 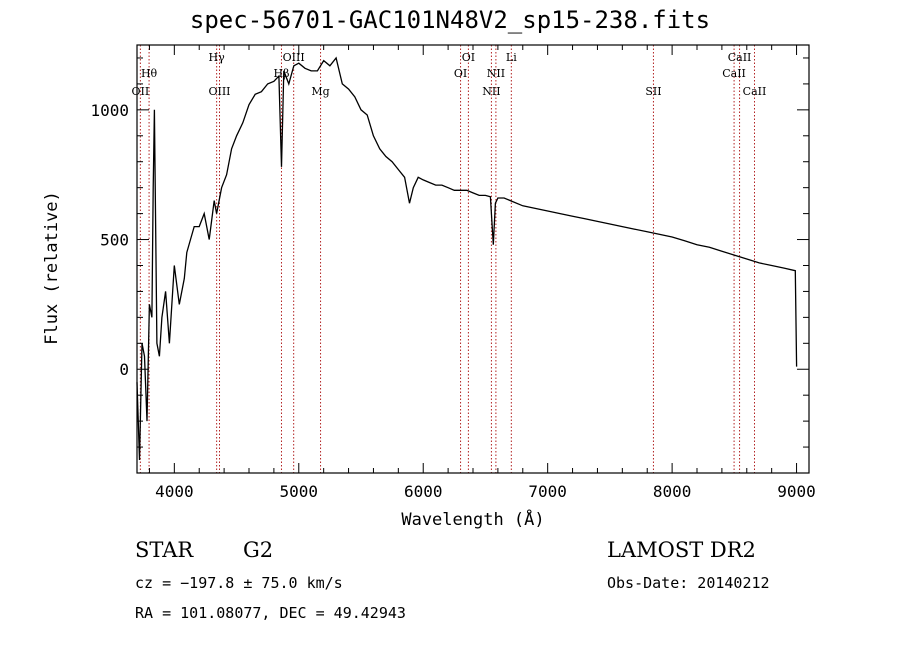 What do you see at coordinates (299, 491) in the screenshot?
I see `x-tick-label: 5000` at bounding box center [299, 491].